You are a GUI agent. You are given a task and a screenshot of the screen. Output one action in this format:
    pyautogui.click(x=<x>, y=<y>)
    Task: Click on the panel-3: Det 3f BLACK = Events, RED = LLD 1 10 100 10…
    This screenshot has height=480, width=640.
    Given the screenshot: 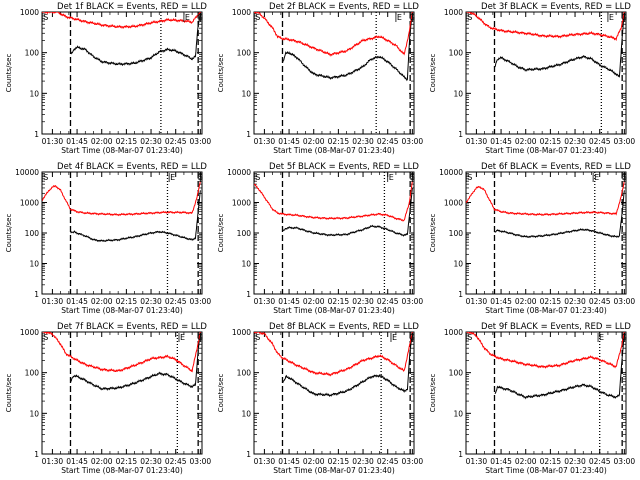 What is the action you would take?
    pyautogui.click(x=532, y=78)
    